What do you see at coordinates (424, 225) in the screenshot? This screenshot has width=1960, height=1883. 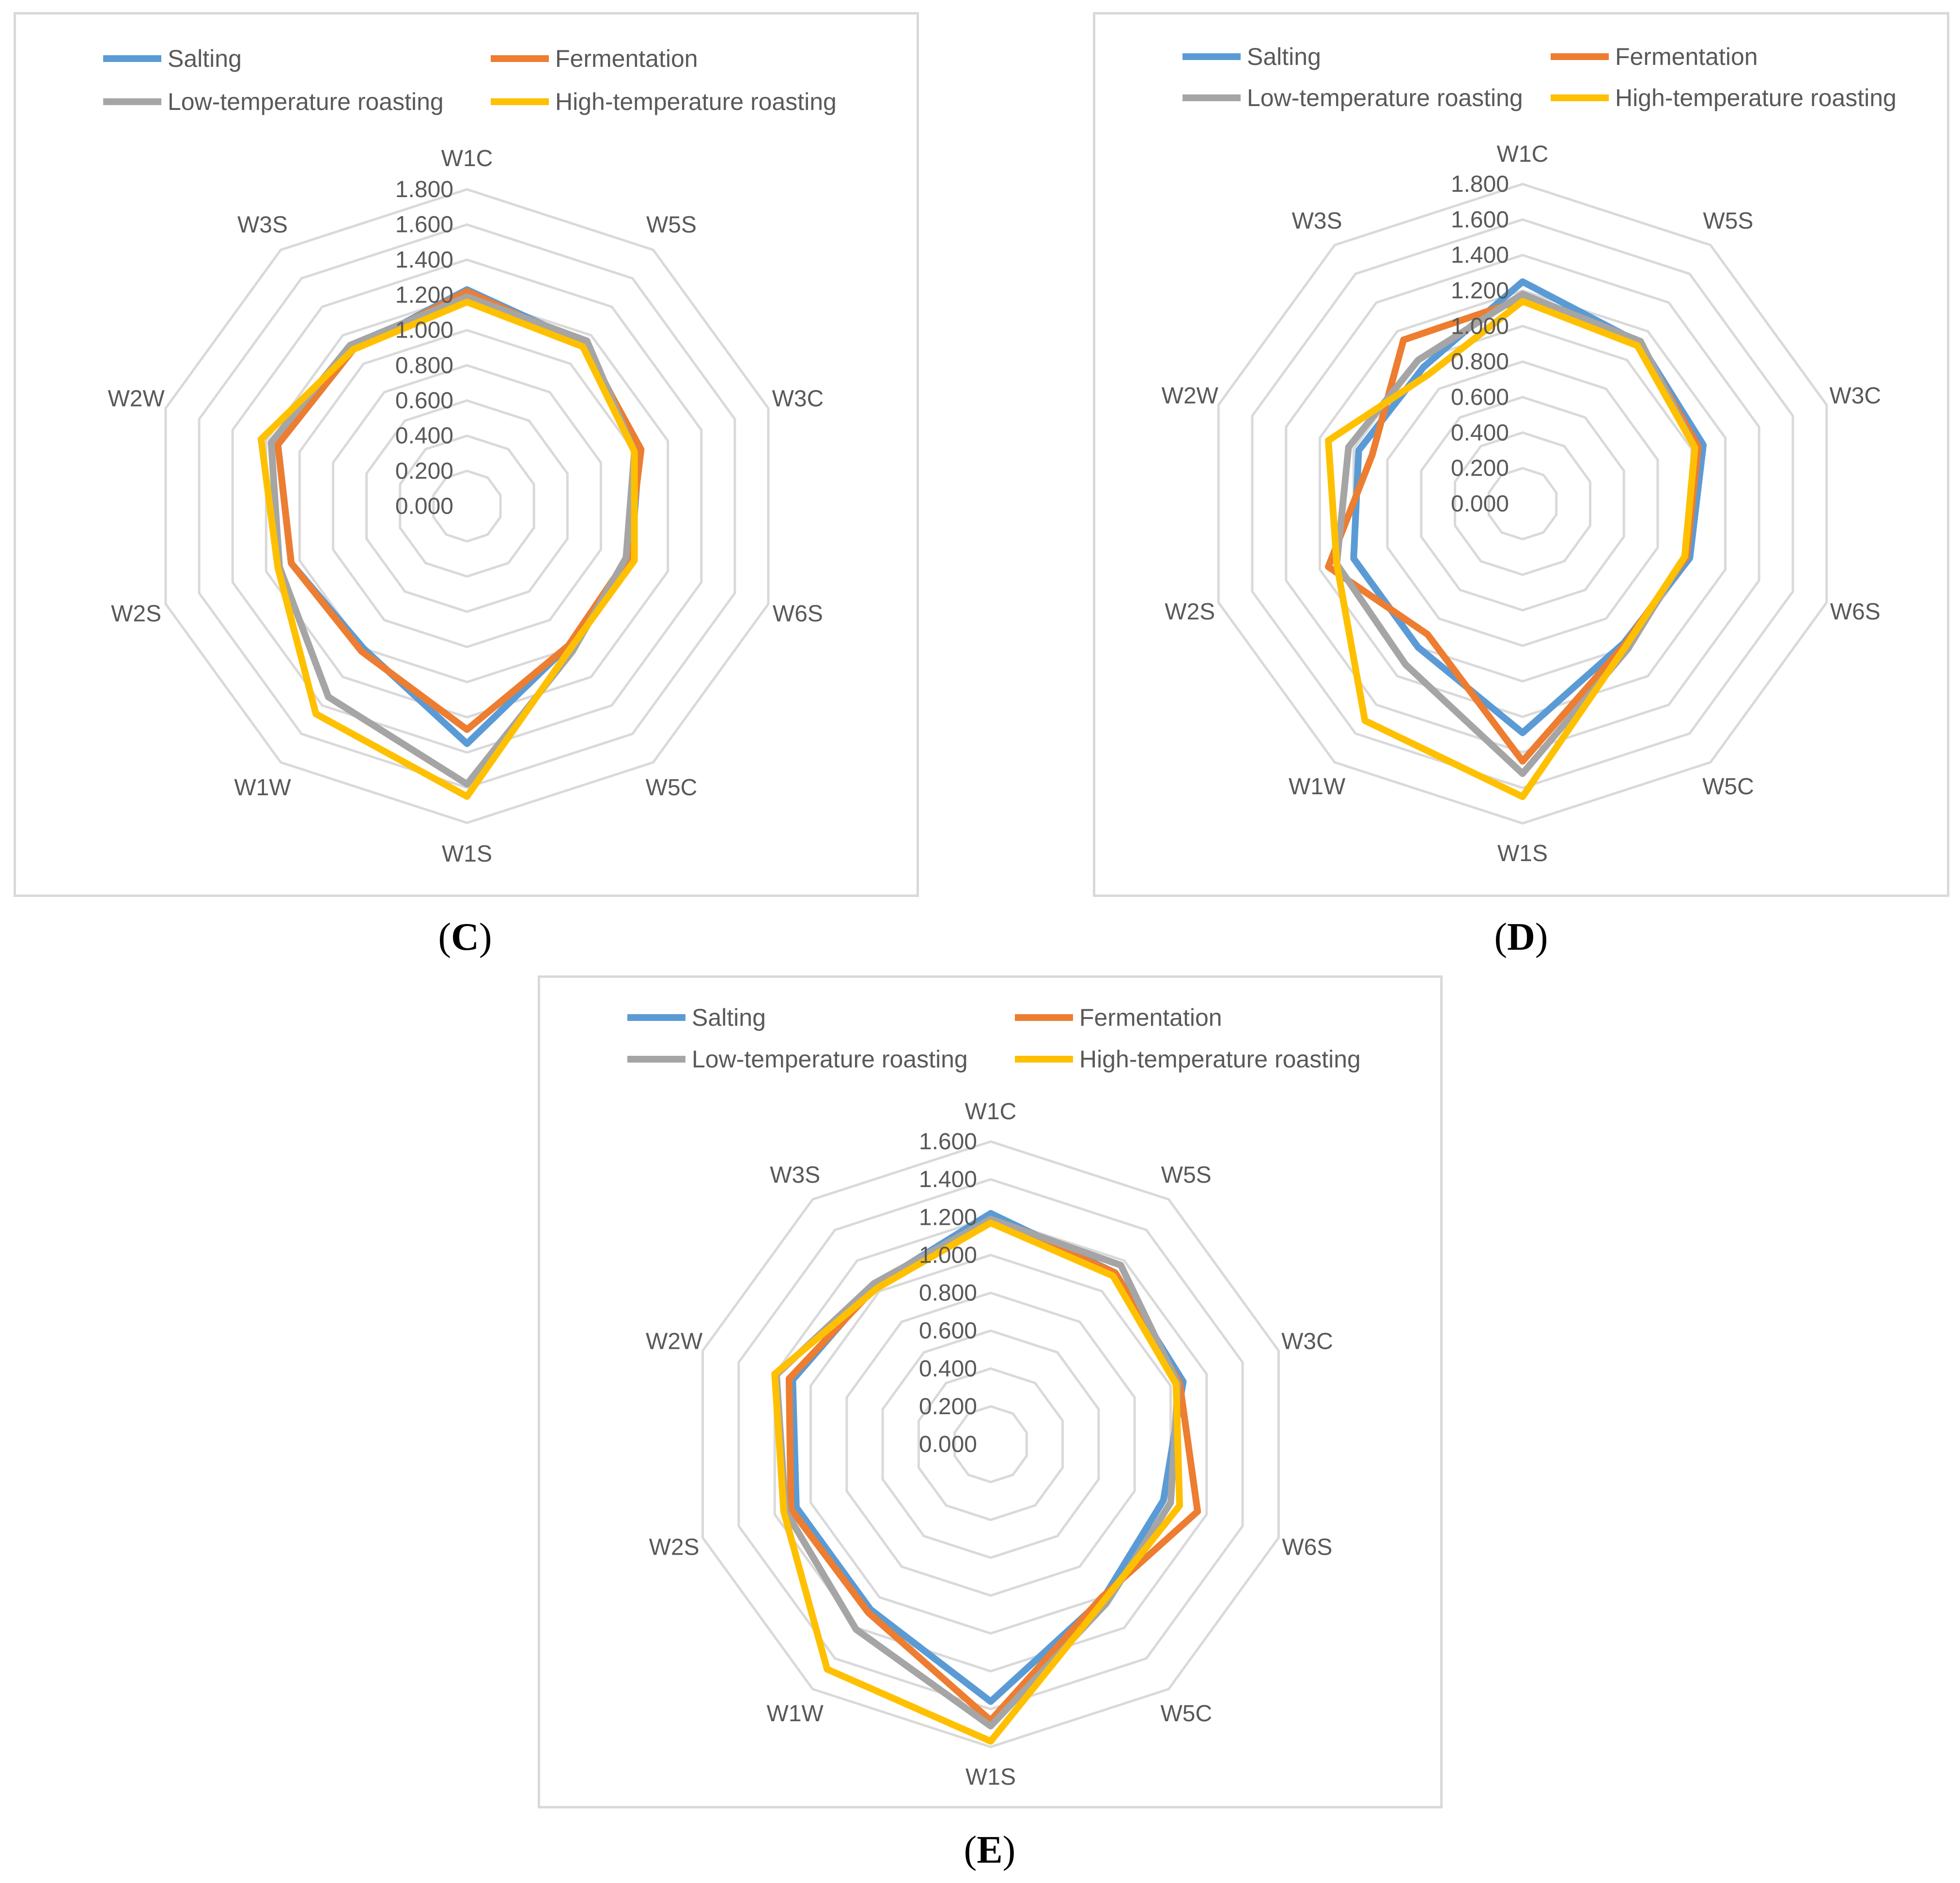 I see `tick-label: 1.600` at bounding box center [424, 225].